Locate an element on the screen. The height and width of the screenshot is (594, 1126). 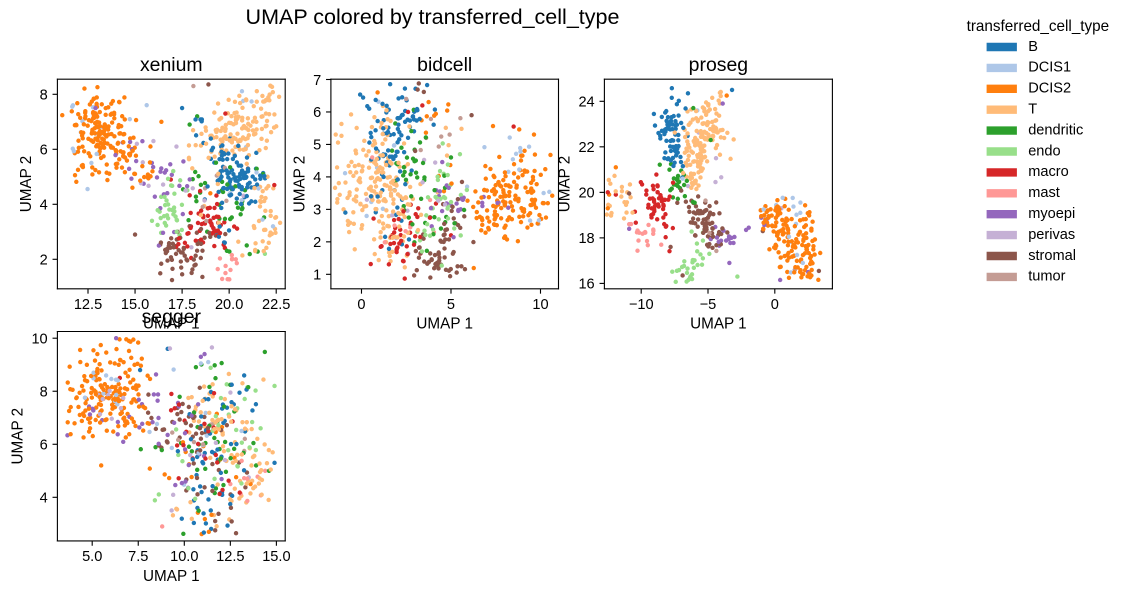
svg-text: dendritic is located at coordinates (1055, 130).